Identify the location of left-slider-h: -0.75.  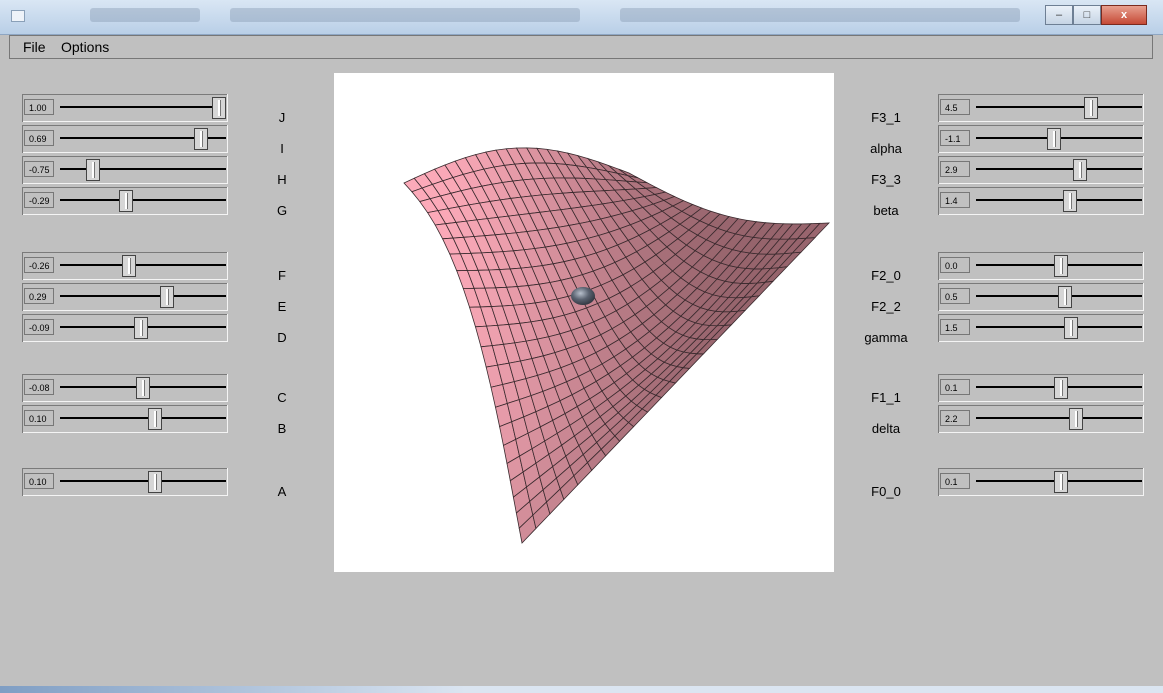
(125, 170).